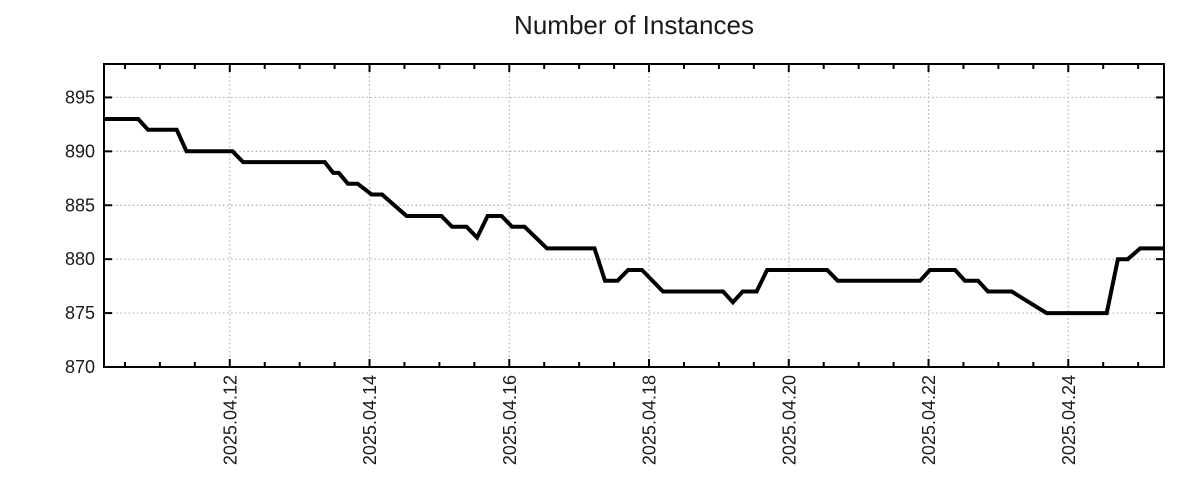 The image size is (1200, 500). What do you see at coordinates (634, 25) in the screenshot?
I see `chart-title: Number of Instances` at bounding box center [634, 25].